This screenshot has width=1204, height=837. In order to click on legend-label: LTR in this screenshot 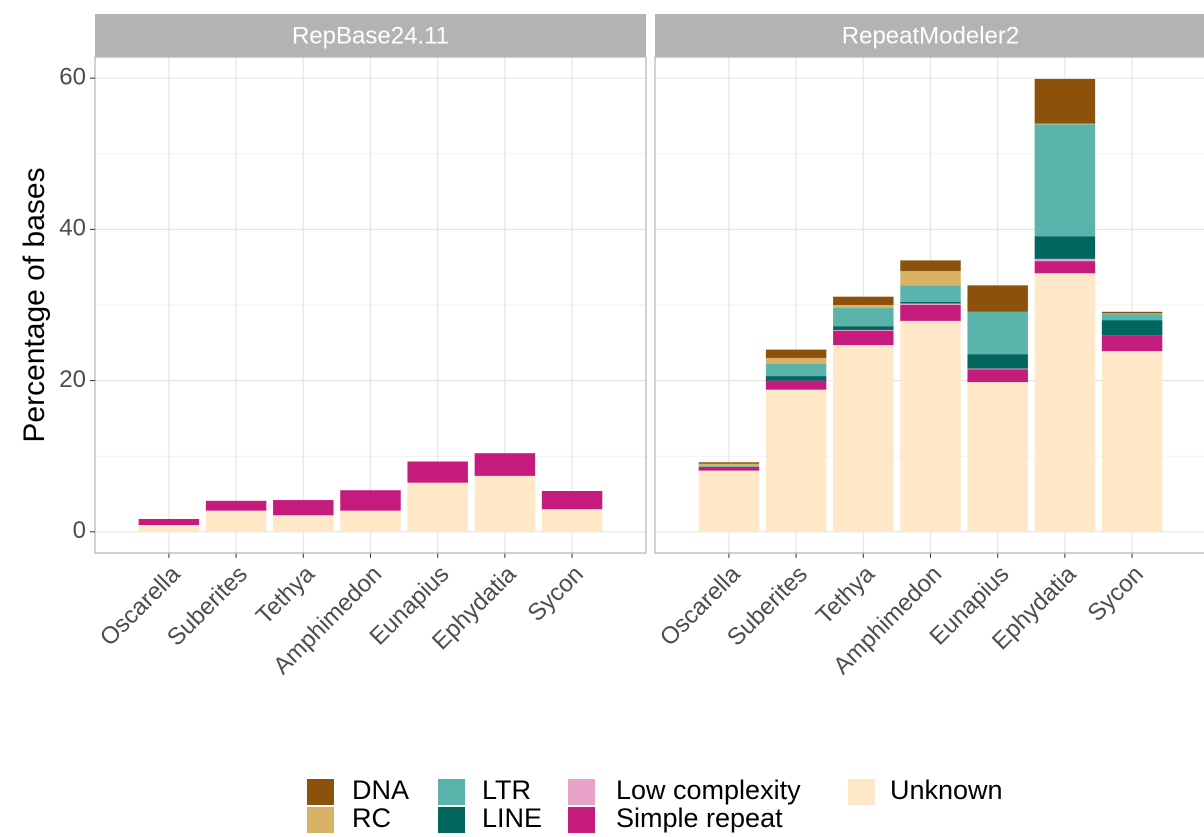, I will do `click(506, 790)`.